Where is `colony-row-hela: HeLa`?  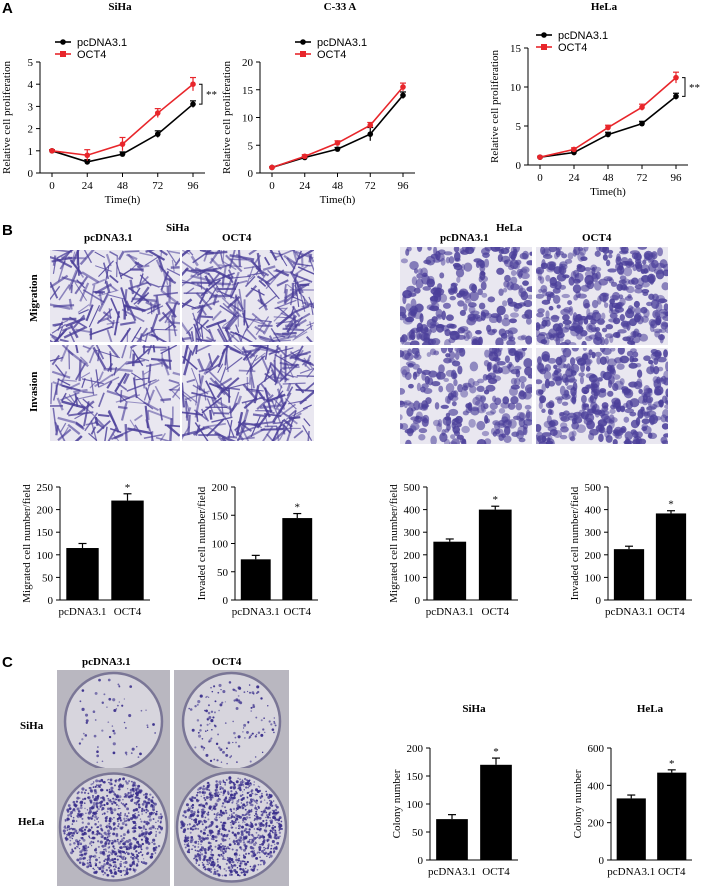
colony-row-hela: HeLa is located at coordinates (31, 822).